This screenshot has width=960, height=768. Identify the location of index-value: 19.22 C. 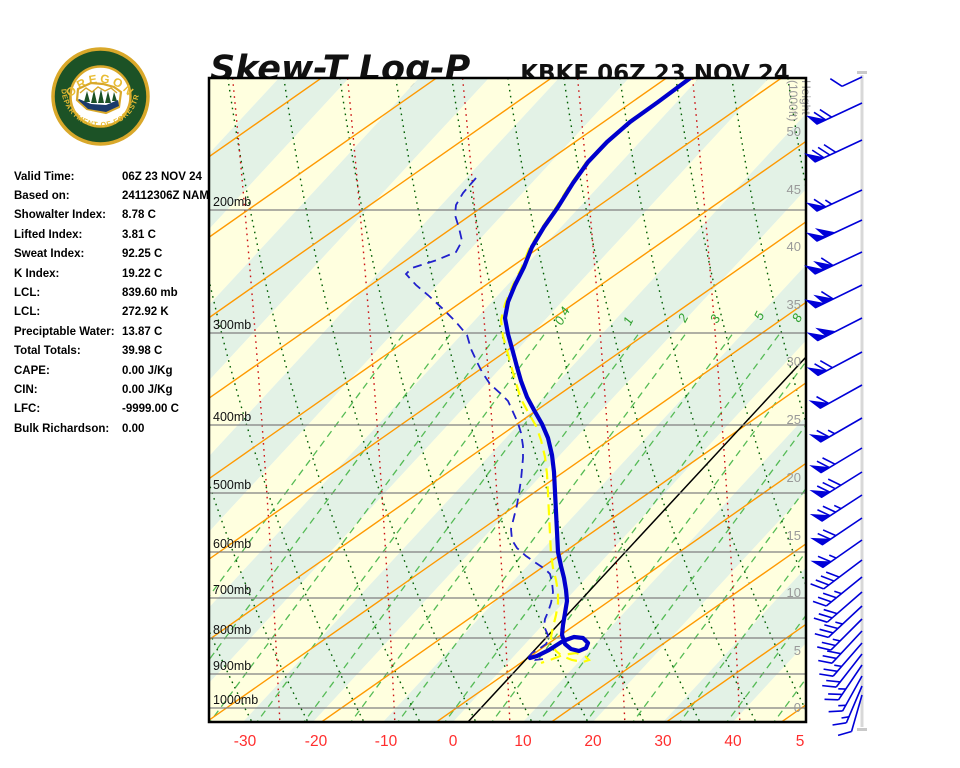
(142, 273).